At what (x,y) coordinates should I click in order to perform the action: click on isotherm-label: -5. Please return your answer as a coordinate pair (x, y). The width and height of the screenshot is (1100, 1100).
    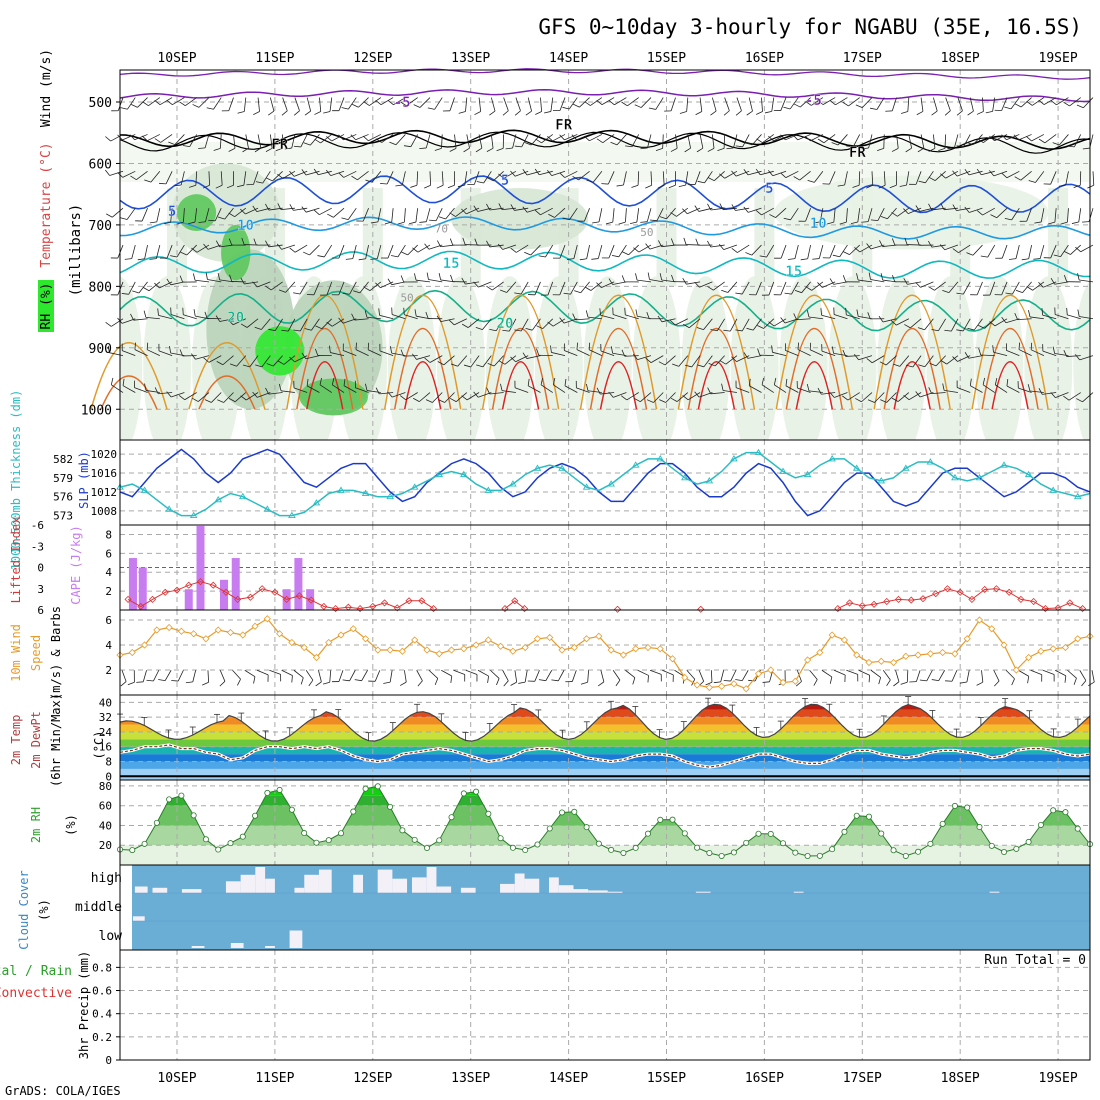
    Looking at the image, I should click on (813, 101).